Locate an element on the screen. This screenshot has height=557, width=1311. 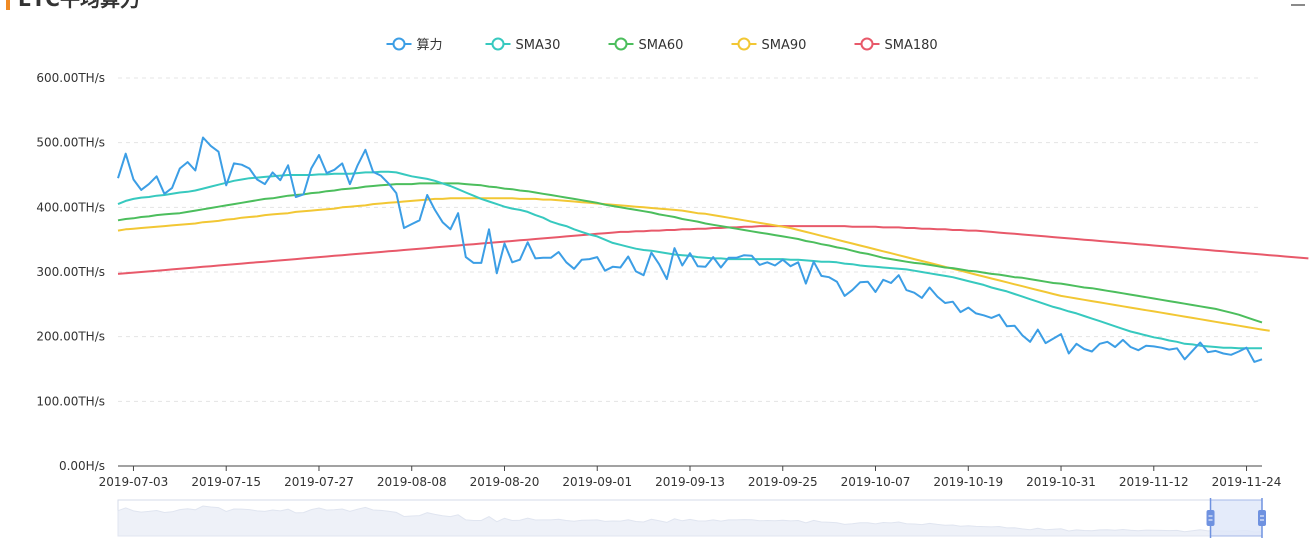
series-line-sma180 is located at coordinates (713, 250).